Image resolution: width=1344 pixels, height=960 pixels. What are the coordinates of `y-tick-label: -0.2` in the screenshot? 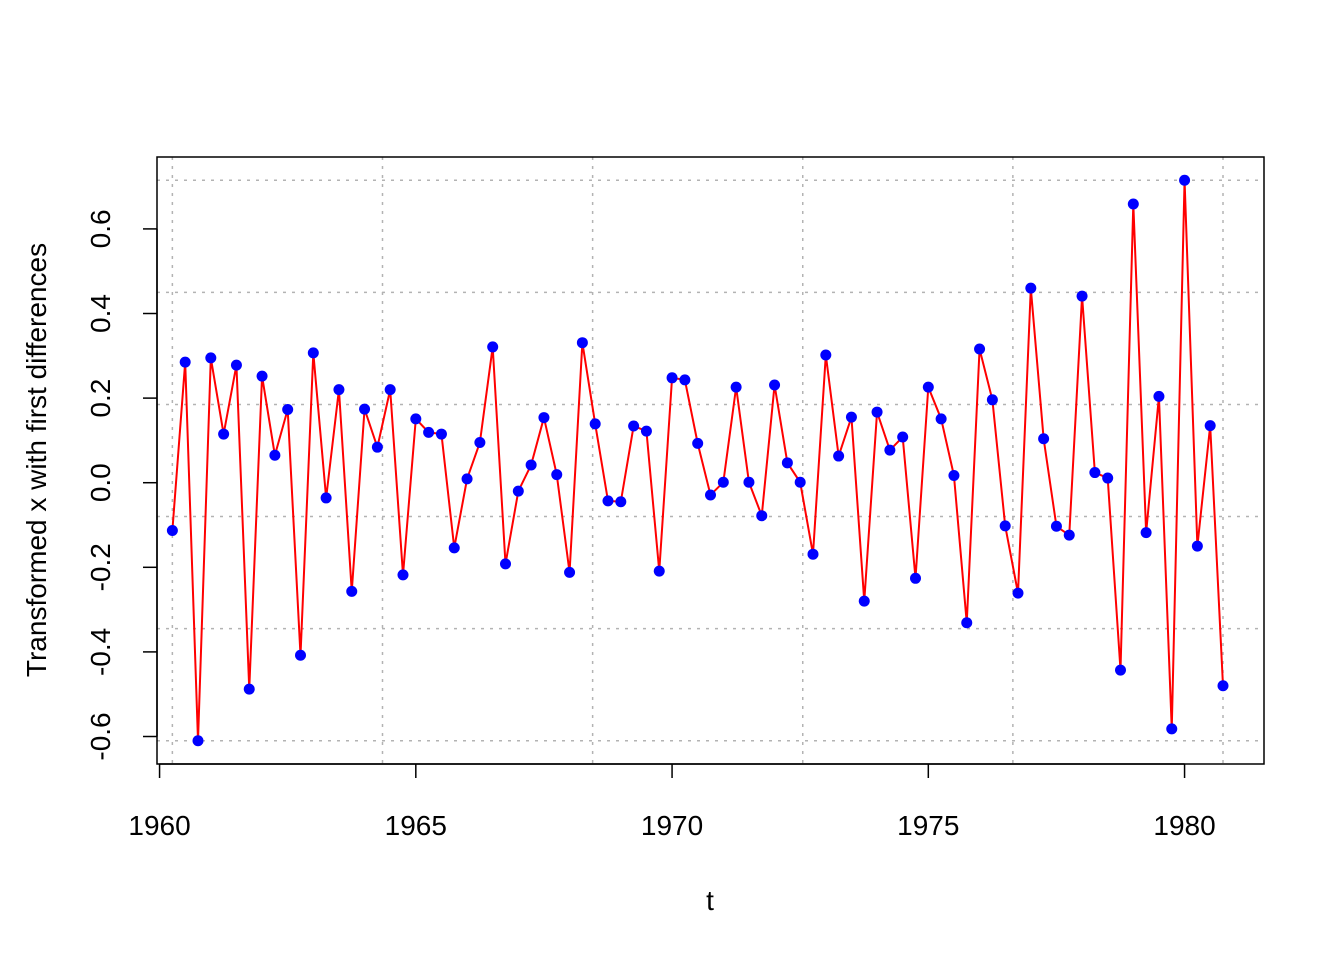 It's located at (100, 567).